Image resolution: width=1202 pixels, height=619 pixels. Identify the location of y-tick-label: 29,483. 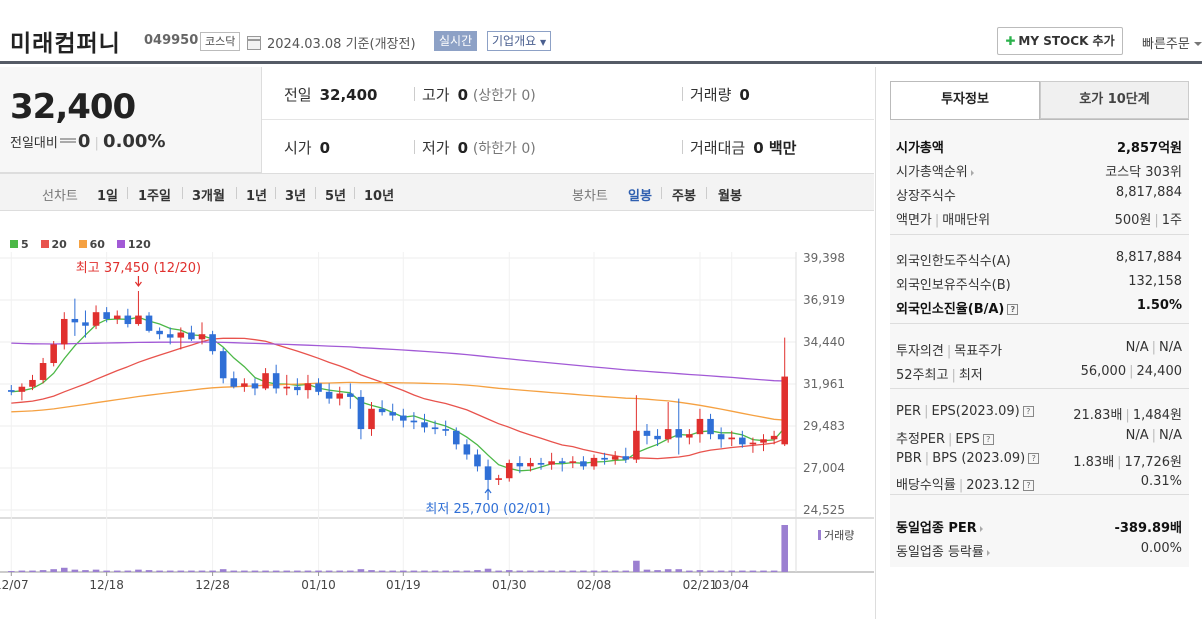
(824, 426).